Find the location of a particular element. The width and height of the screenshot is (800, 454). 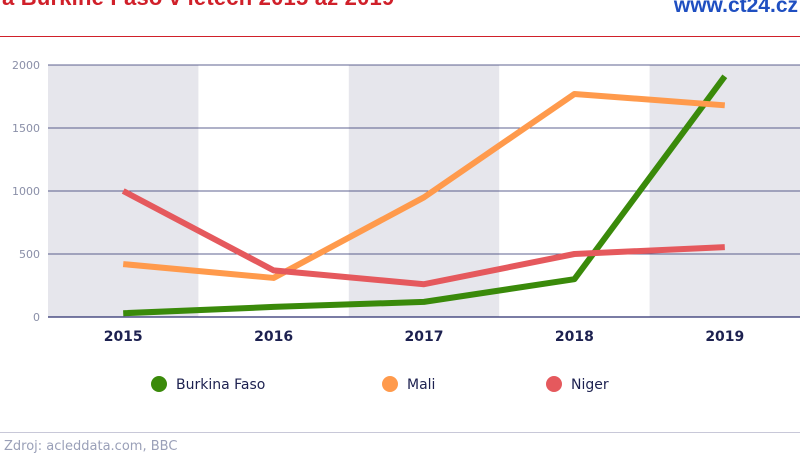

y-tick-label: 2000 is located at coordinates (26, 65).